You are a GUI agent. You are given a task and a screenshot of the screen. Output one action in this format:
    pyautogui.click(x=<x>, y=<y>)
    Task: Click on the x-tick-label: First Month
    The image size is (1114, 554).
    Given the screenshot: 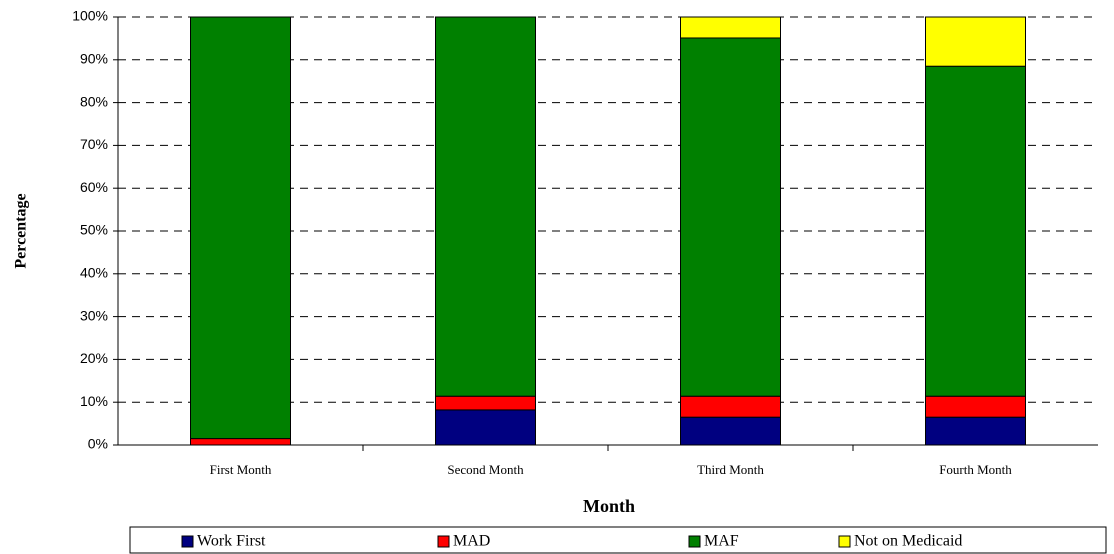 What is the action you would take?
    pyautogui.click(x=241, y=469)
    